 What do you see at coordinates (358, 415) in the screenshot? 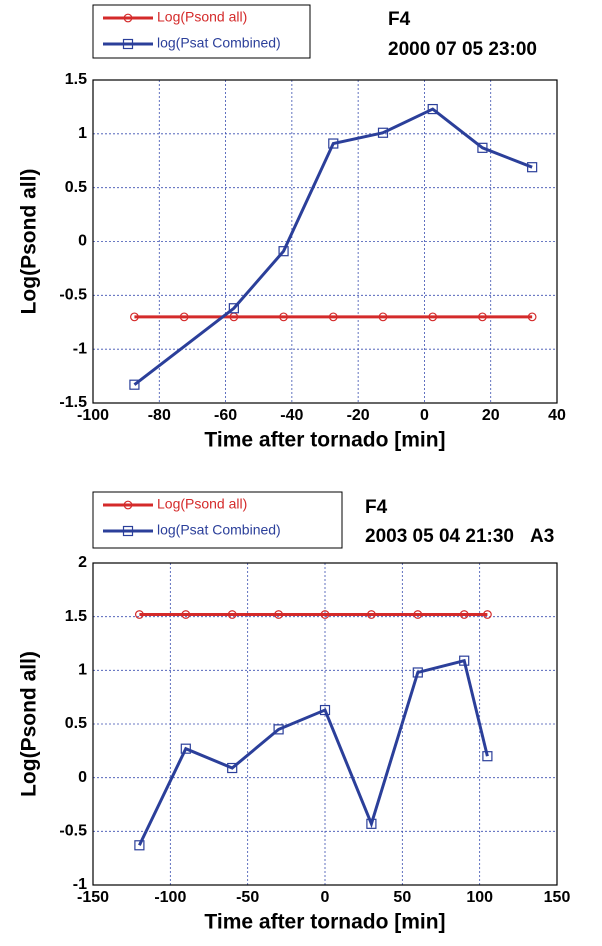
I see `x-tick-label: -20` at bounding box center [358, 415].